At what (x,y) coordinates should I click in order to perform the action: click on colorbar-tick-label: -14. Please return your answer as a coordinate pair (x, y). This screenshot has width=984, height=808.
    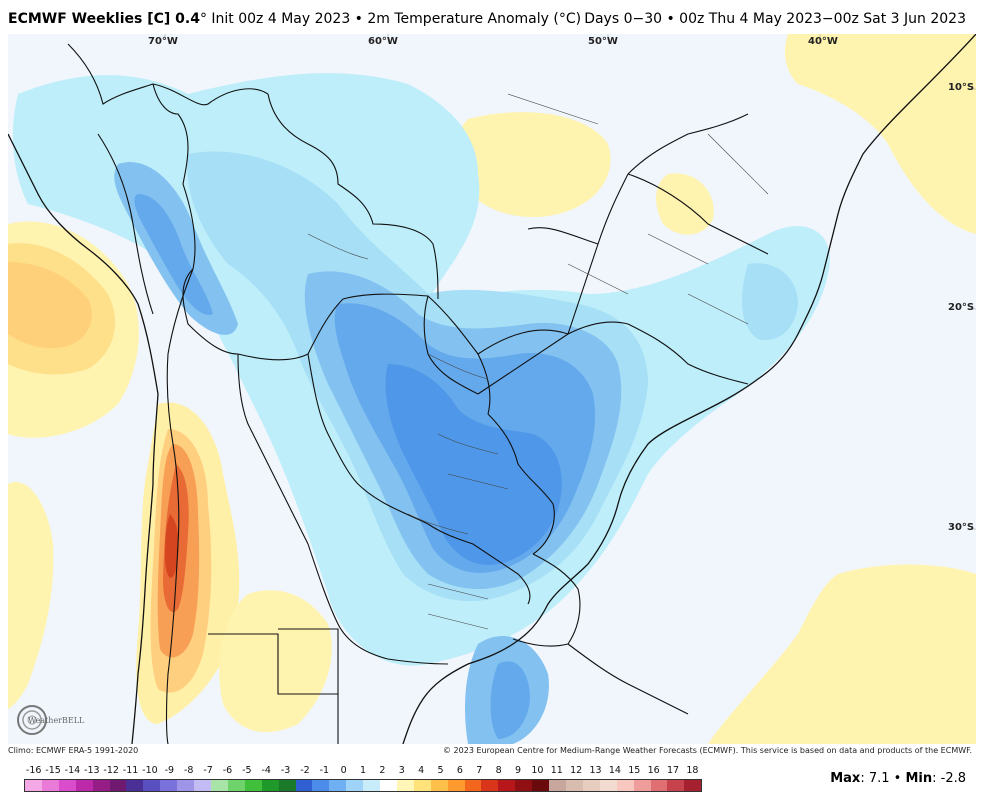
    Looking at the image, I should click on (72, 770).